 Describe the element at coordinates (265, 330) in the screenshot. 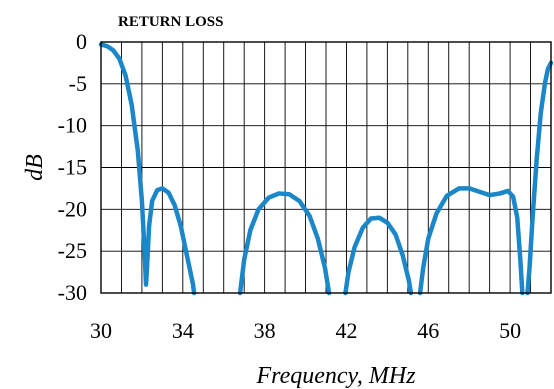

I see `x-tick-label: 38` at that location.